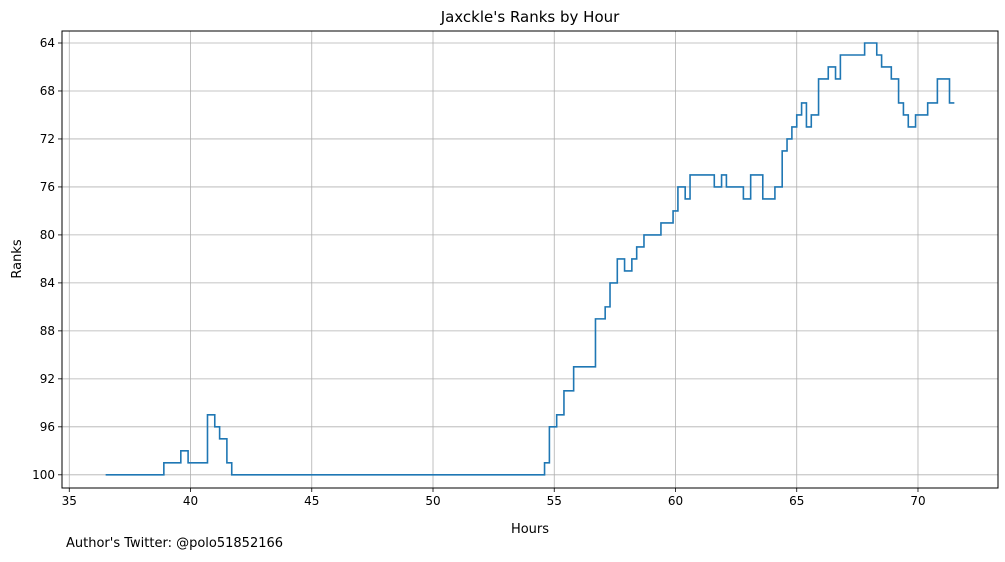  I want to click on author-twitter-credit: Author's Twitter: @polo51852166, so click(175, 543).